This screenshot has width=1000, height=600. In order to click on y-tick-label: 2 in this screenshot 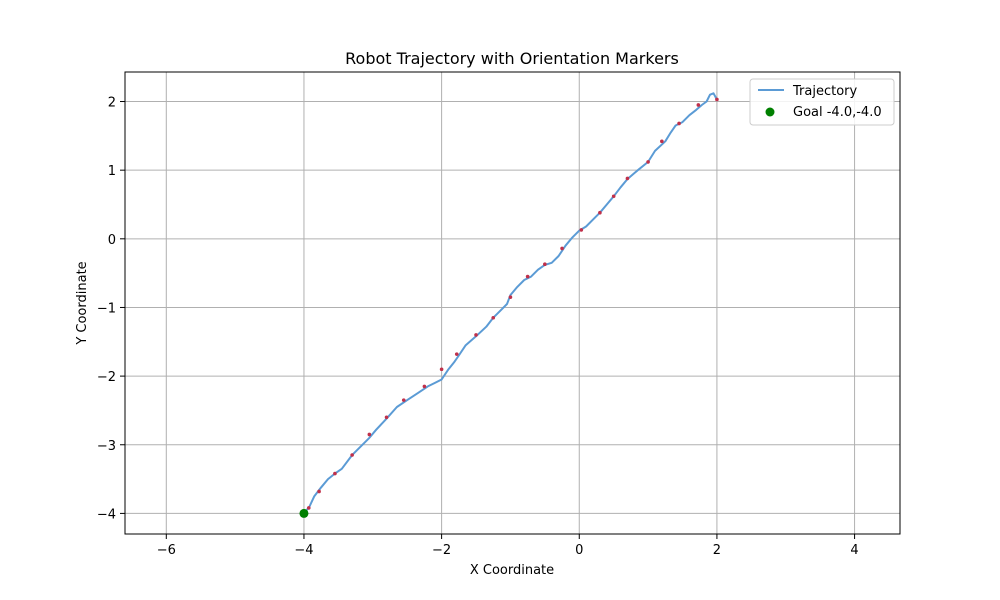, I will do `click(112, 103)`.